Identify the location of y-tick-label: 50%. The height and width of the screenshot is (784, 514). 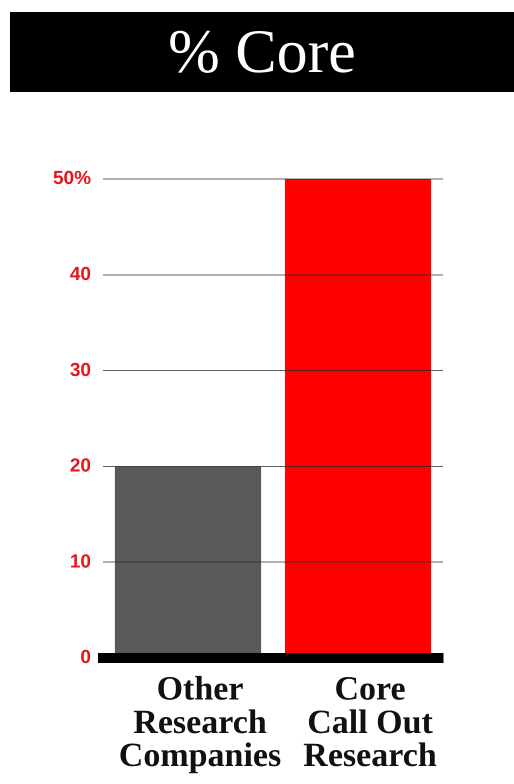
(72, 179).